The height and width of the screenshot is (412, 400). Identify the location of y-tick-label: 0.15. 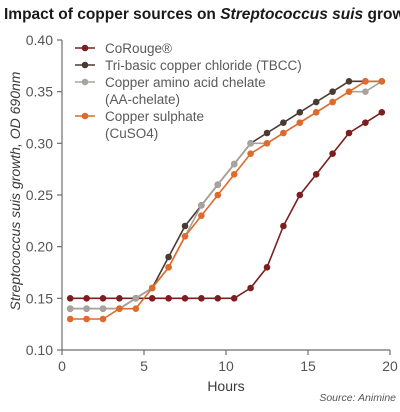
(39, 298).